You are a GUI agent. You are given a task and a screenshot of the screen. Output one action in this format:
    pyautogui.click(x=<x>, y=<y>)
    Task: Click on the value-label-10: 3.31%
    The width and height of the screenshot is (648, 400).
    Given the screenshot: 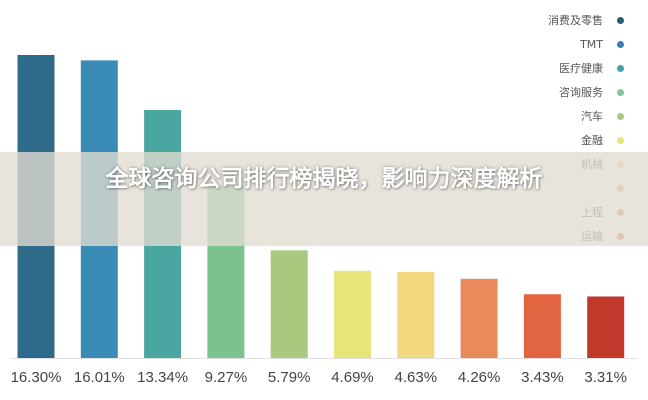 What is the action you would take?
    pyautogui.click(x=605, y=377)
    